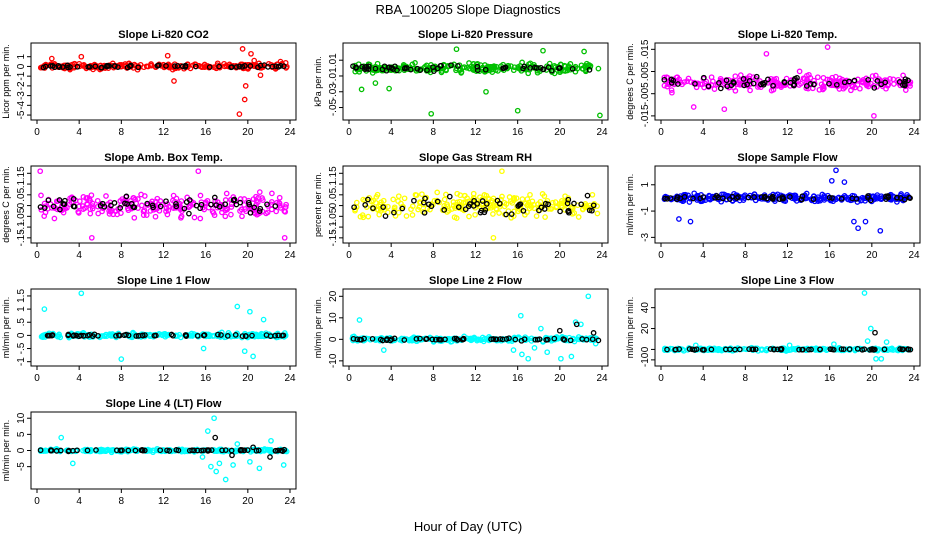 The image size is (936, 540). What do you see at coordinates (787, 35) in the screenshot?
I see `panel-title: Slope Li-820 Temp.` at bounding box center [787, 35].